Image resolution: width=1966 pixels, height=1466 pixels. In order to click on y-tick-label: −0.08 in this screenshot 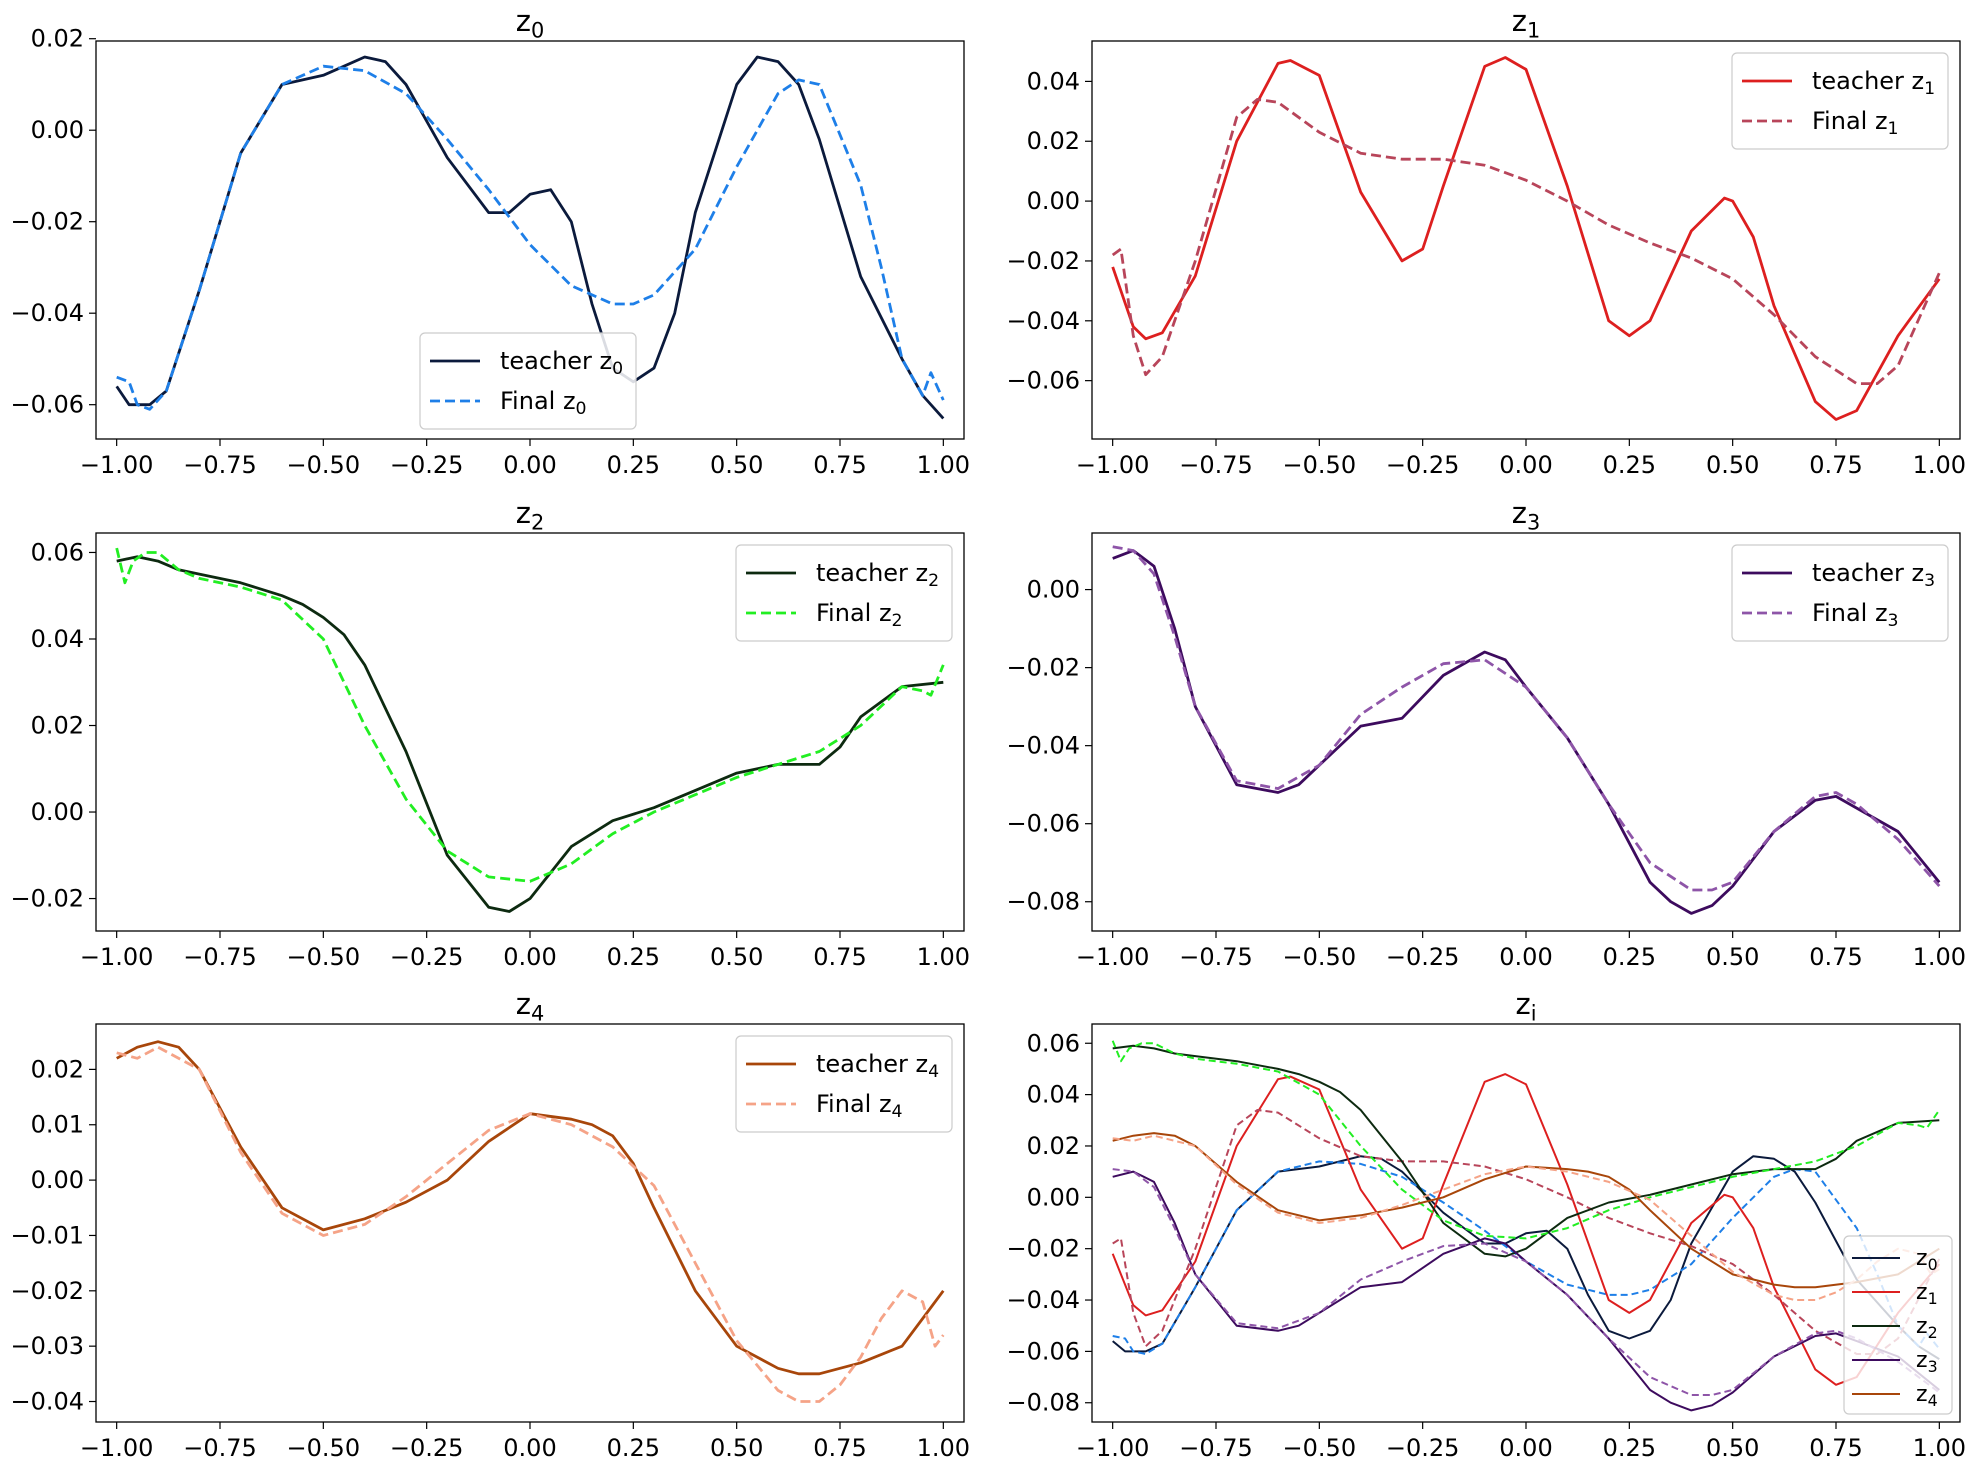, I will do `click(1043, 1403)`.